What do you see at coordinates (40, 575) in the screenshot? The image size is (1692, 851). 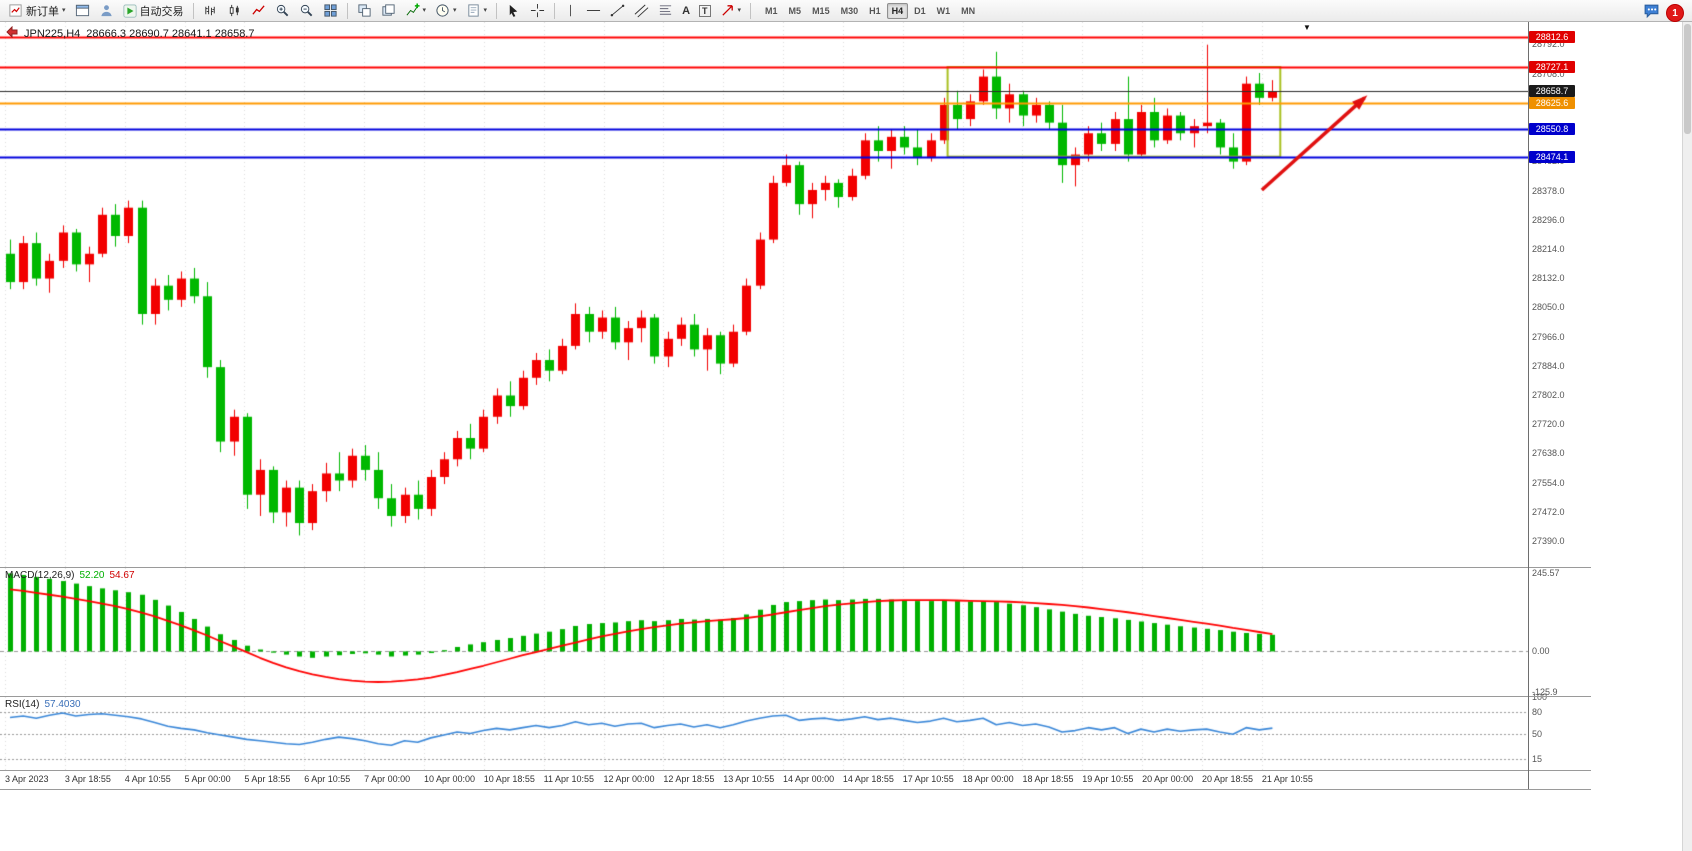 I see `macd-title: MACD(12,26,9)` at bounding box center [40, 575].